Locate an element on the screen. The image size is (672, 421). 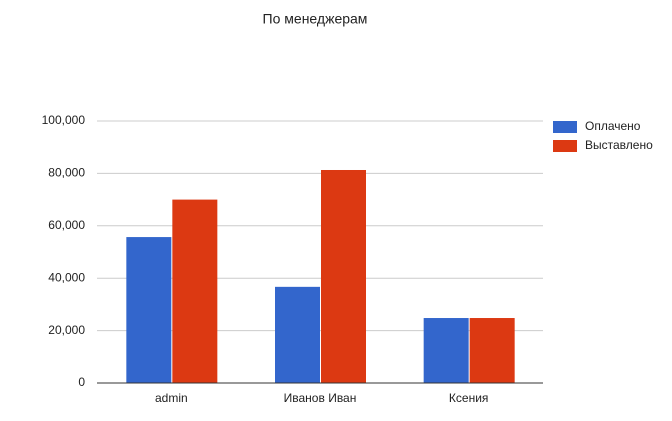
legend-label: Выставлено is located at coordinates (619, 145).